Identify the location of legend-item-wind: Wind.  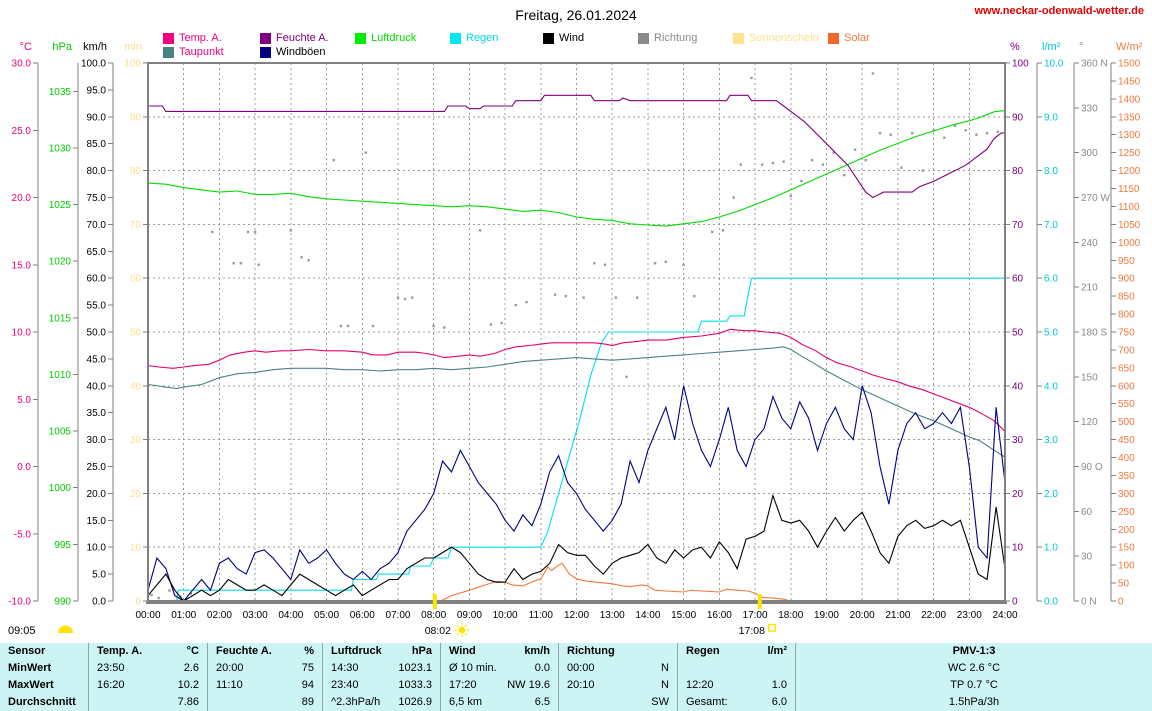
(563, 38).